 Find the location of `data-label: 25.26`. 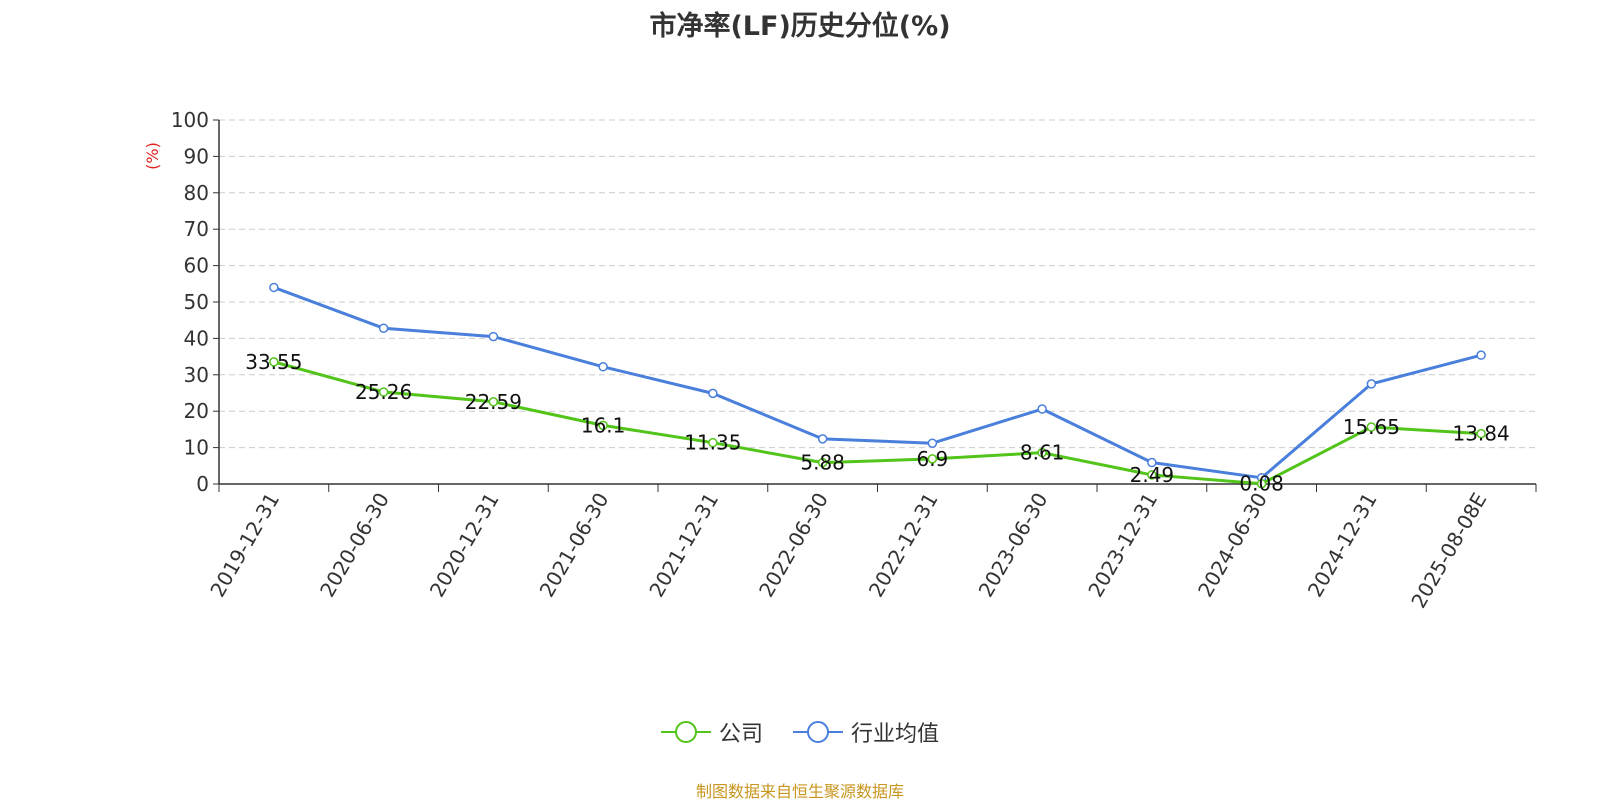

data-label: 25.26 is located at coordinates (383, 392).